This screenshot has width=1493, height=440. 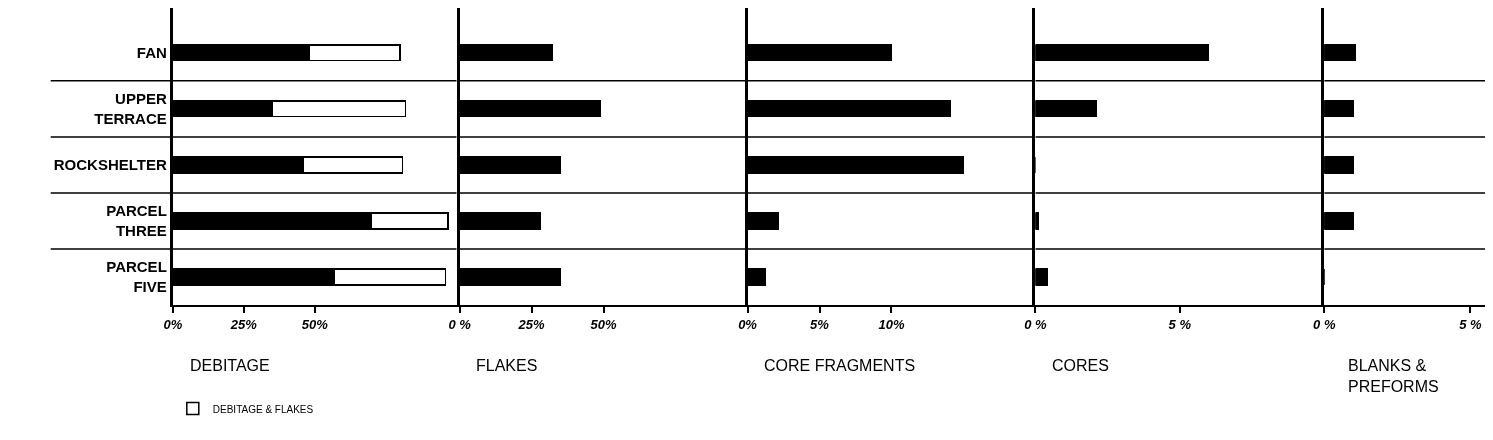 What do you see at coordinates (507, 365) in the screenshot?
I see `text: FLAKES` at bounding box center [507, 365].